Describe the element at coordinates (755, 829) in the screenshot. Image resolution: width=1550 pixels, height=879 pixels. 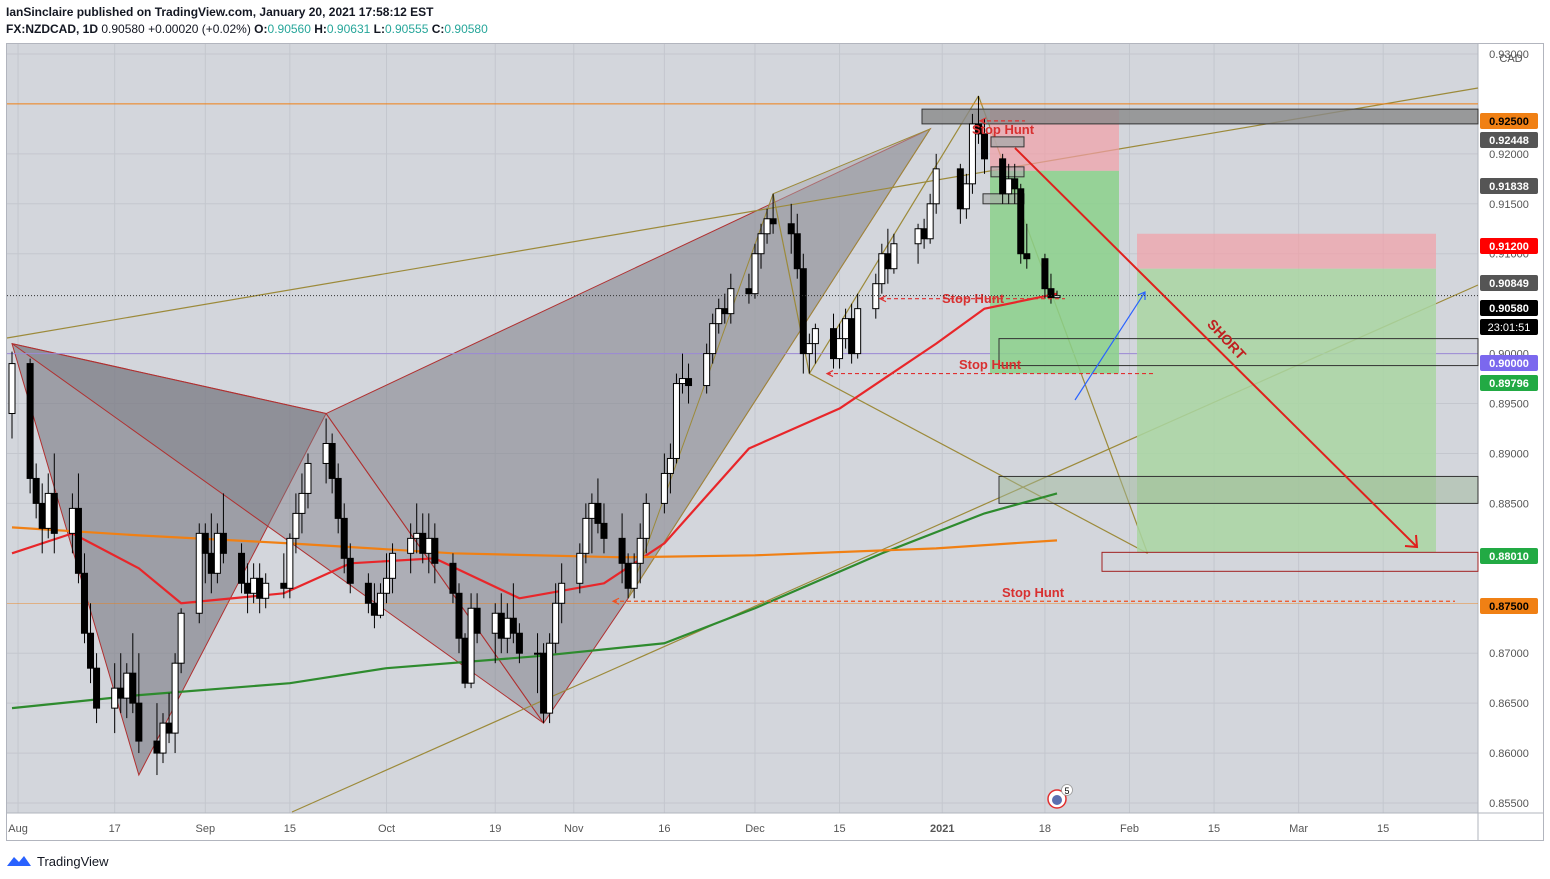
I see `x-tick-label: Dec` at that location.